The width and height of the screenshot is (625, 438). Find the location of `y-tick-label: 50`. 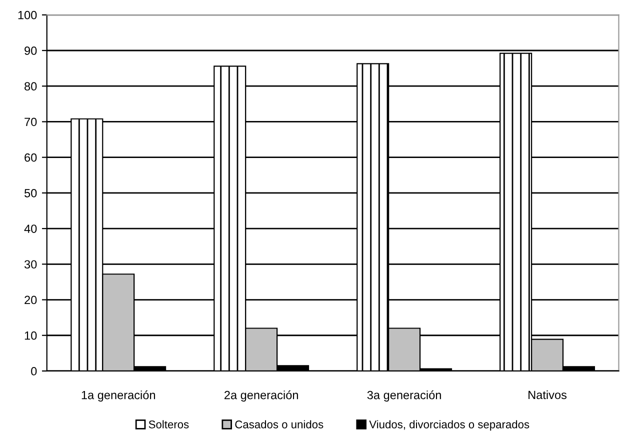

y-tick-label: 50 is located at coordinates (30, 193).